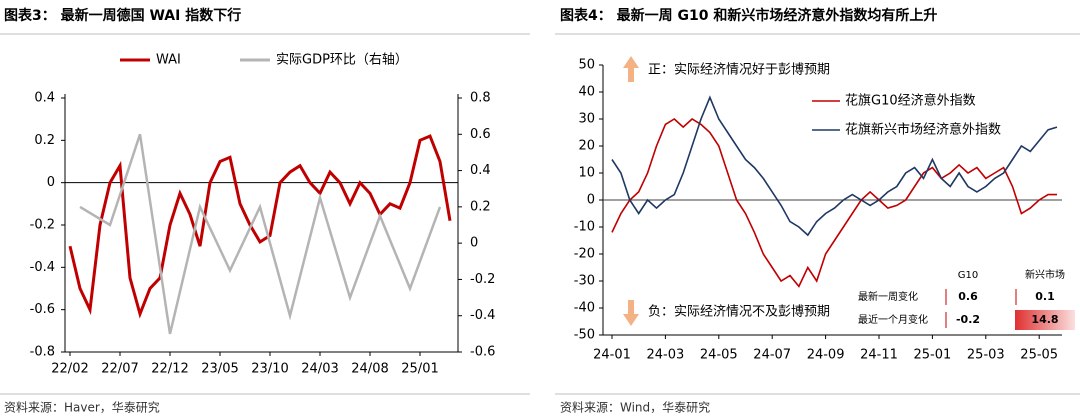 The image size is (1080, 420). What do you see at coordinates (612, 355) in the screenshot?
I see `x-tick-label: 24-01` at bounding box center [612, 355].